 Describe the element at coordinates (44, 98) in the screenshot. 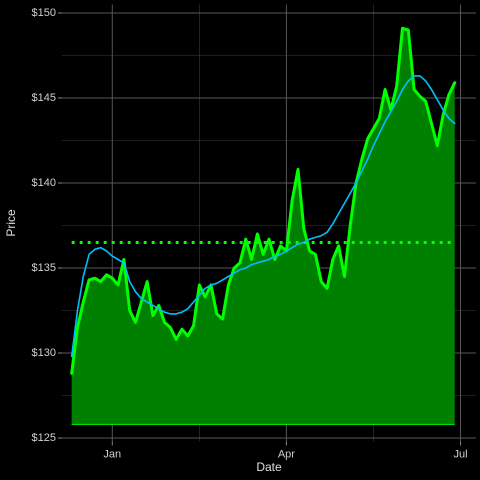

I see `y-tick-label: $145` at that location.